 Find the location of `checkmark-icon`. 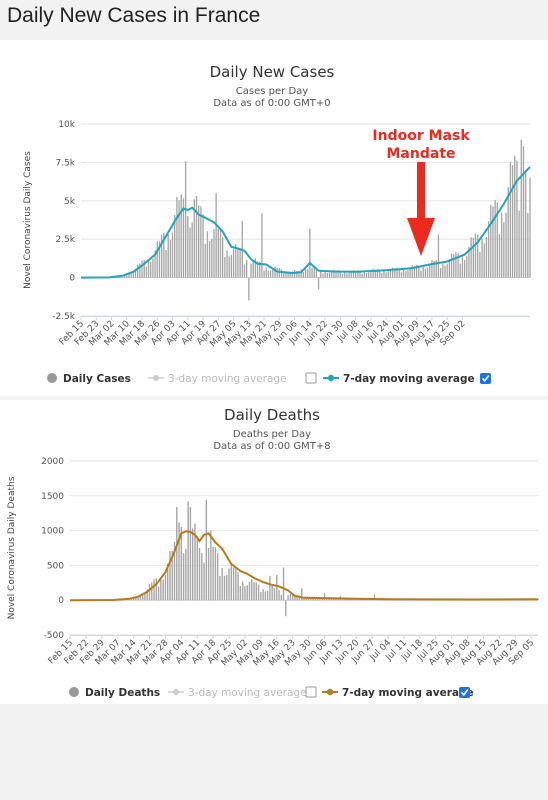

checkmark-icon is located at coordinates (485, 379).